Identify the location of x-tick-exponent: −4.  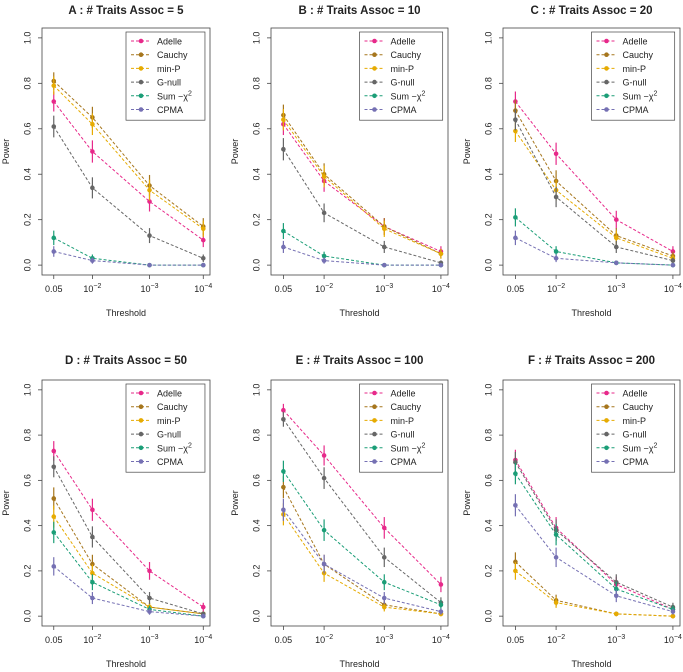
(678, 286).